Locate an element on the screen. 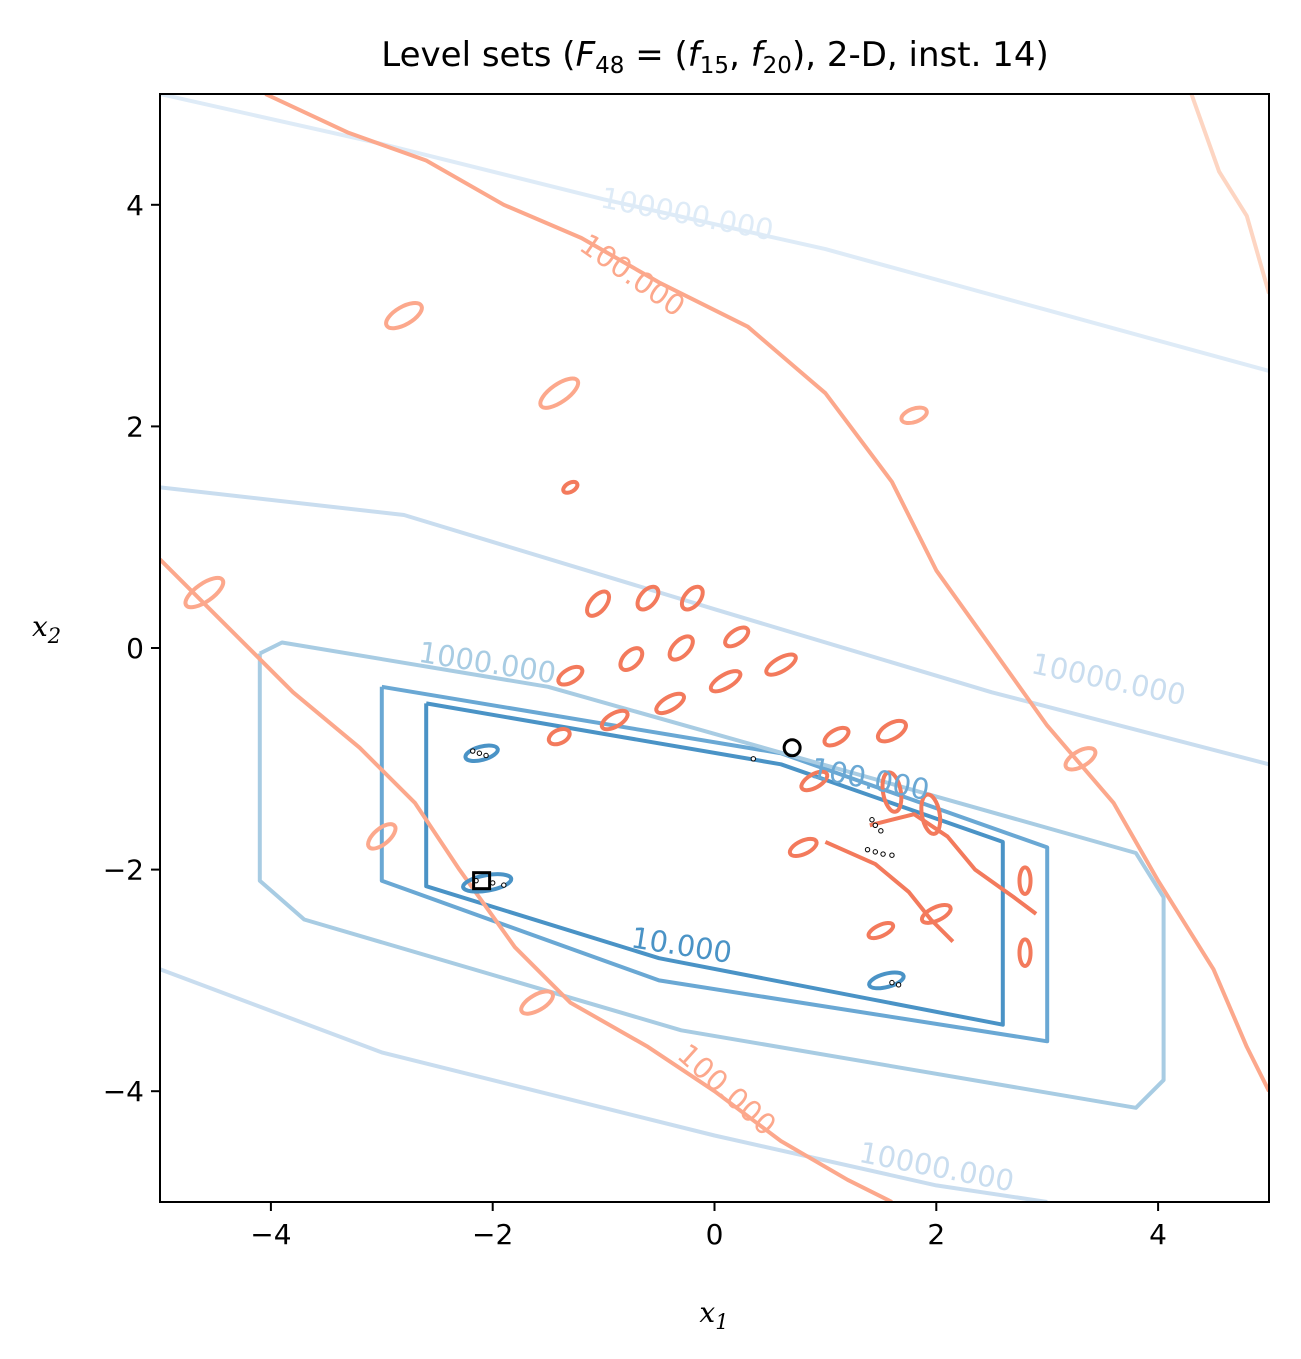 This screenshot has width=1301, height=1359. contour-label-7: 100.000 is located at coordinates (727, 1090).